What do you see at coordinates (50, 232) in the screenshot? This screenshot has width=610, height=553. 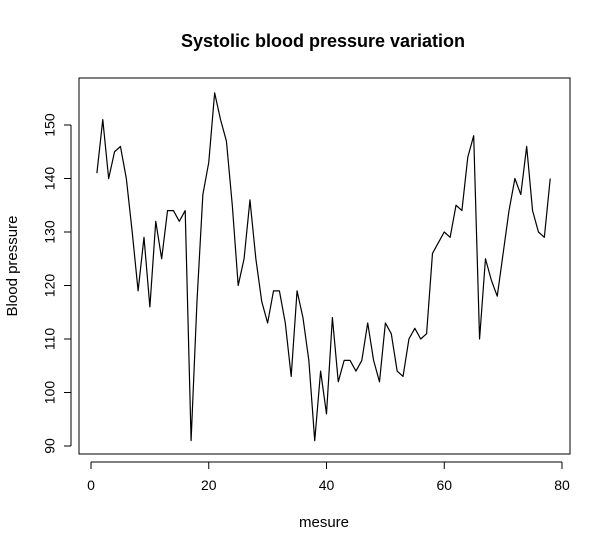 I see `y-tick-label: 130` at bounding box center [50, 232].